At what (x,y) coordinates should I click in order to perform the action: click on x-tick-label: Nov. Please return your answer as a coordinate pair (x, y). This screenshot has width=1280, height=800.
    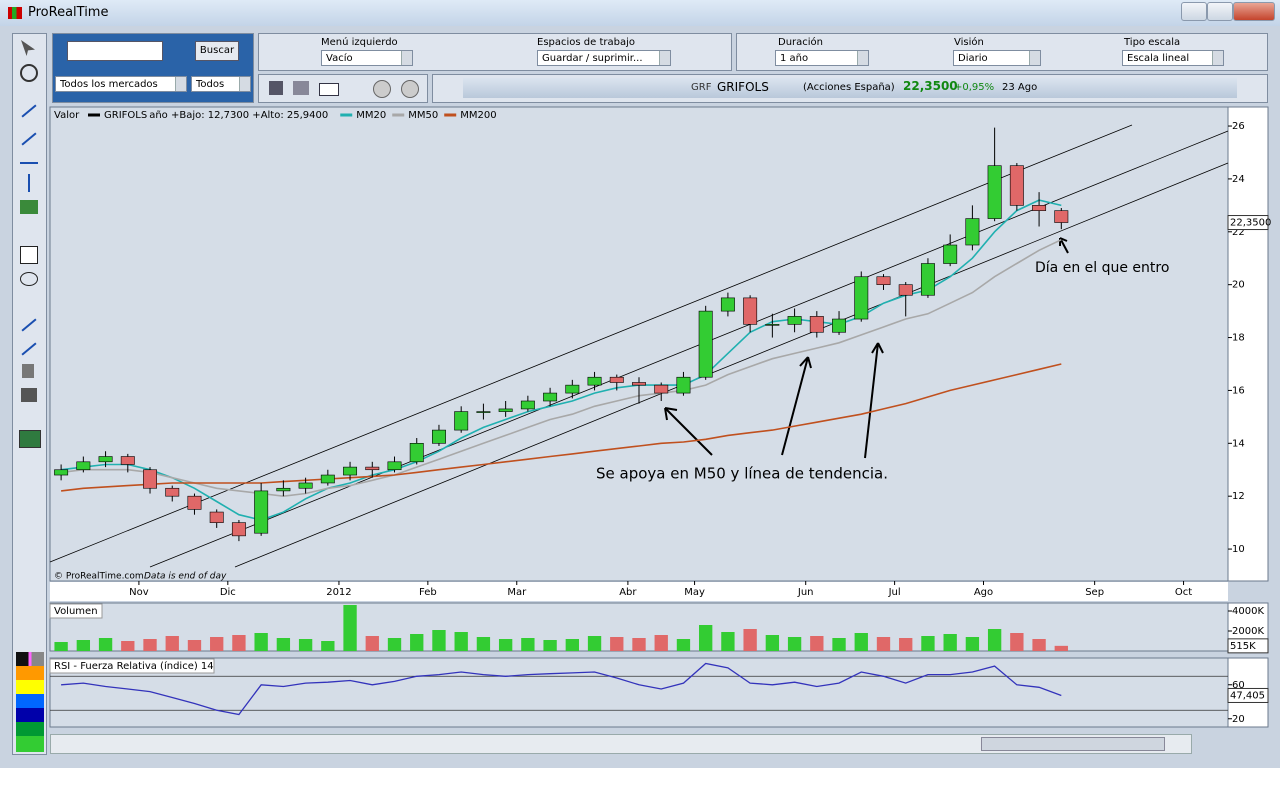
    Looking at the image, I should click on (139, 592).